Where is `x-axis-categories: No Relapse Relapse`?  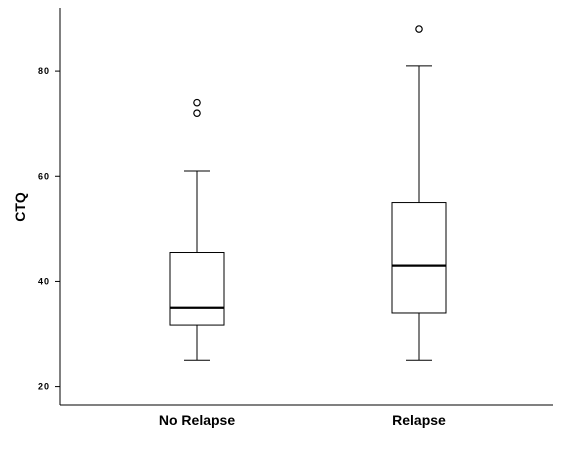 x-axis-categories: No Relapse Relapse is located at coordinates (302, 420).